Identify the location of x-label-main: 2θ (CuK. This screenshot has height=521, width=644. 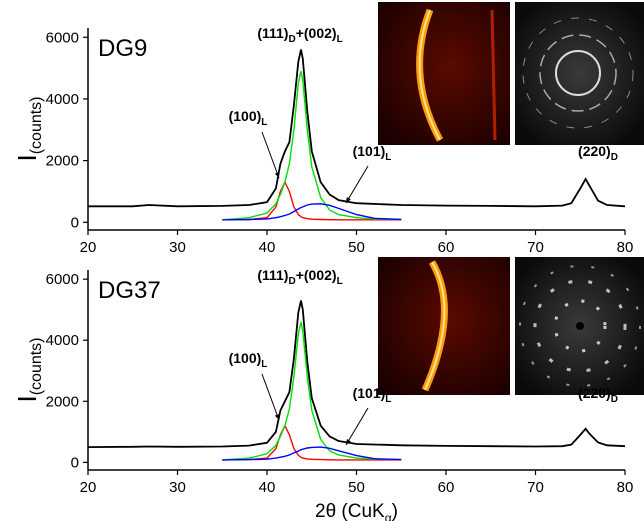
(350, 511).